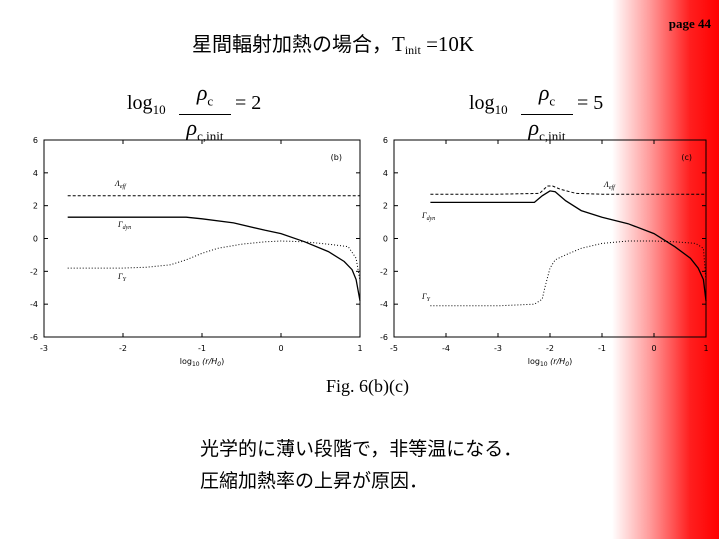 The width and height of the screenshot is (719, 539). I want to click on panel-label: (c), so click(686, 157).